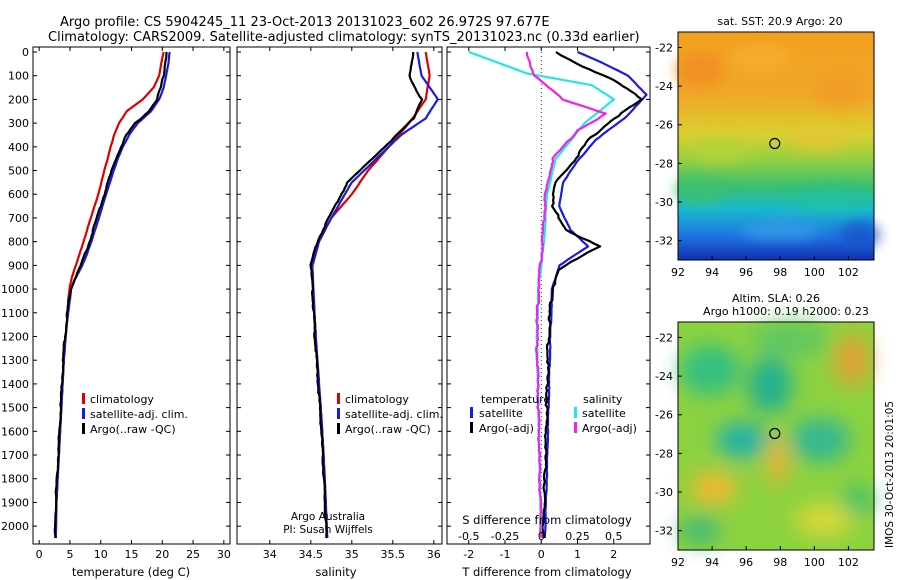 This screenshot has width=900, height=580. Describe the element at coordinates (328, 523) in the screenshot. I see `salinity-annotation: Argo Australia PI: Susan Wijffels` at that location.